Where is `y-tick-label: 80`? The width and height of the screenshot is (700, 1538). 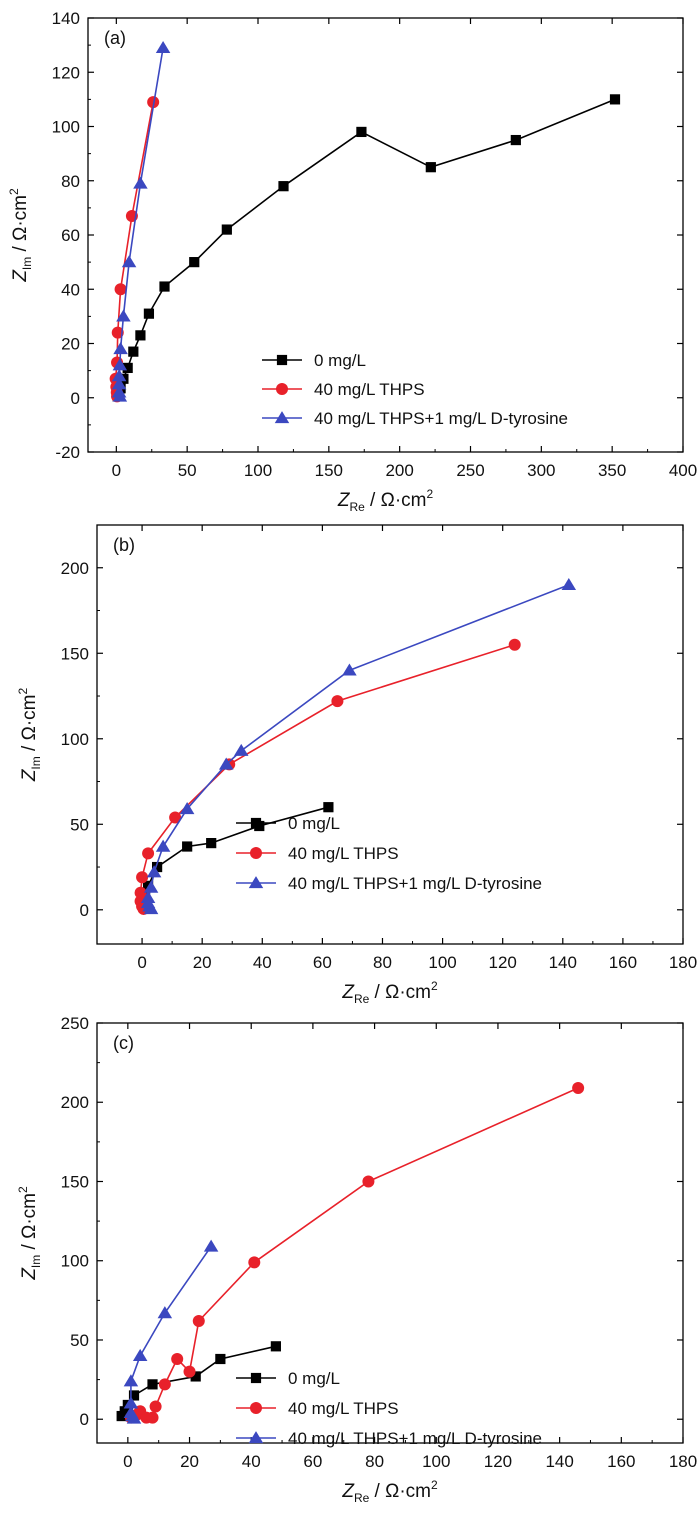
y-tick-label: 80 is located at coordinates (70, 181).